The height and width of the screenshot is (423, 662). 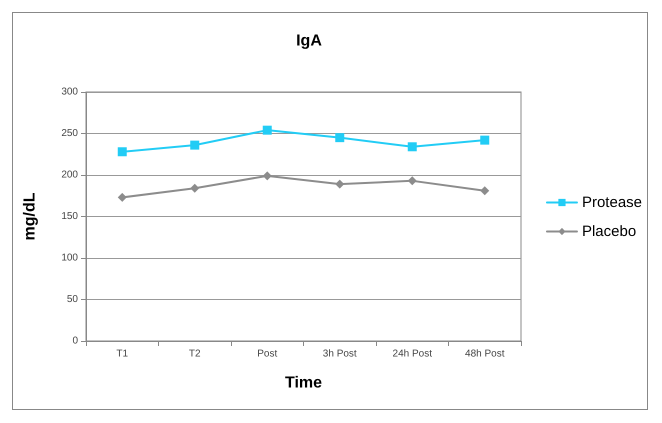 What do you see at coordinates (339, 354) in the screenshot?
I see `x-tick-label: 3h Post` at bounding box center [339, 354].